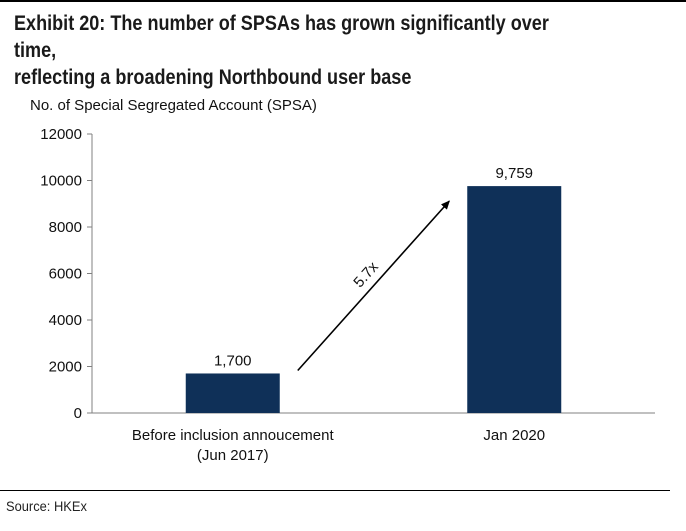 The image size is (686, 531). Describe the element at coordinates (233, 360) in the screenshot. I see `data-label: 1,700` at that location.